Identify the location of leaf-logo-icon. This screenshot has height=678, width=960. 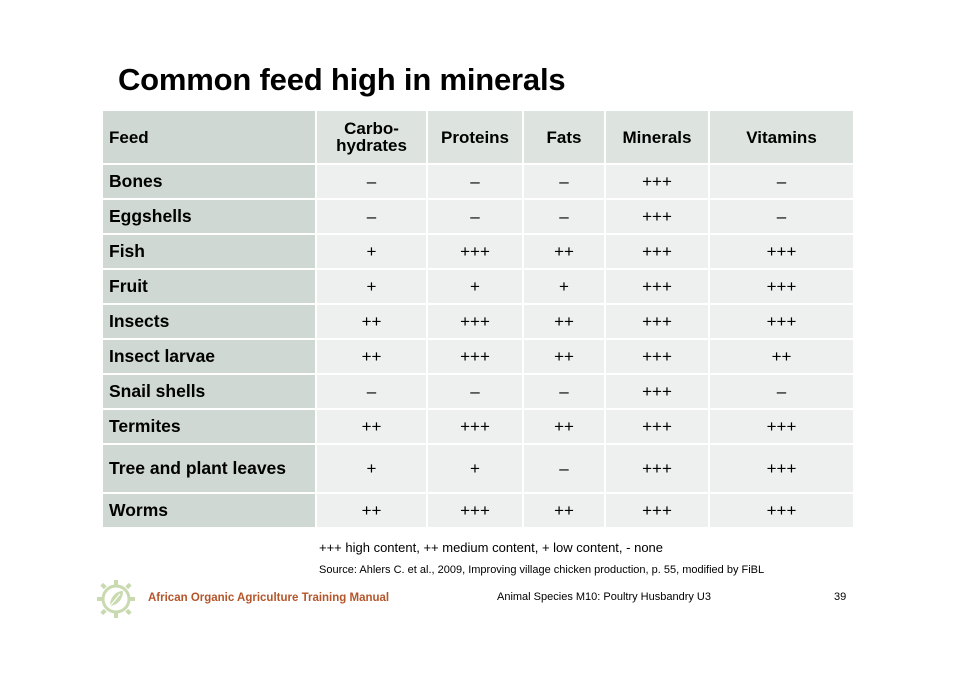
(116, 599).